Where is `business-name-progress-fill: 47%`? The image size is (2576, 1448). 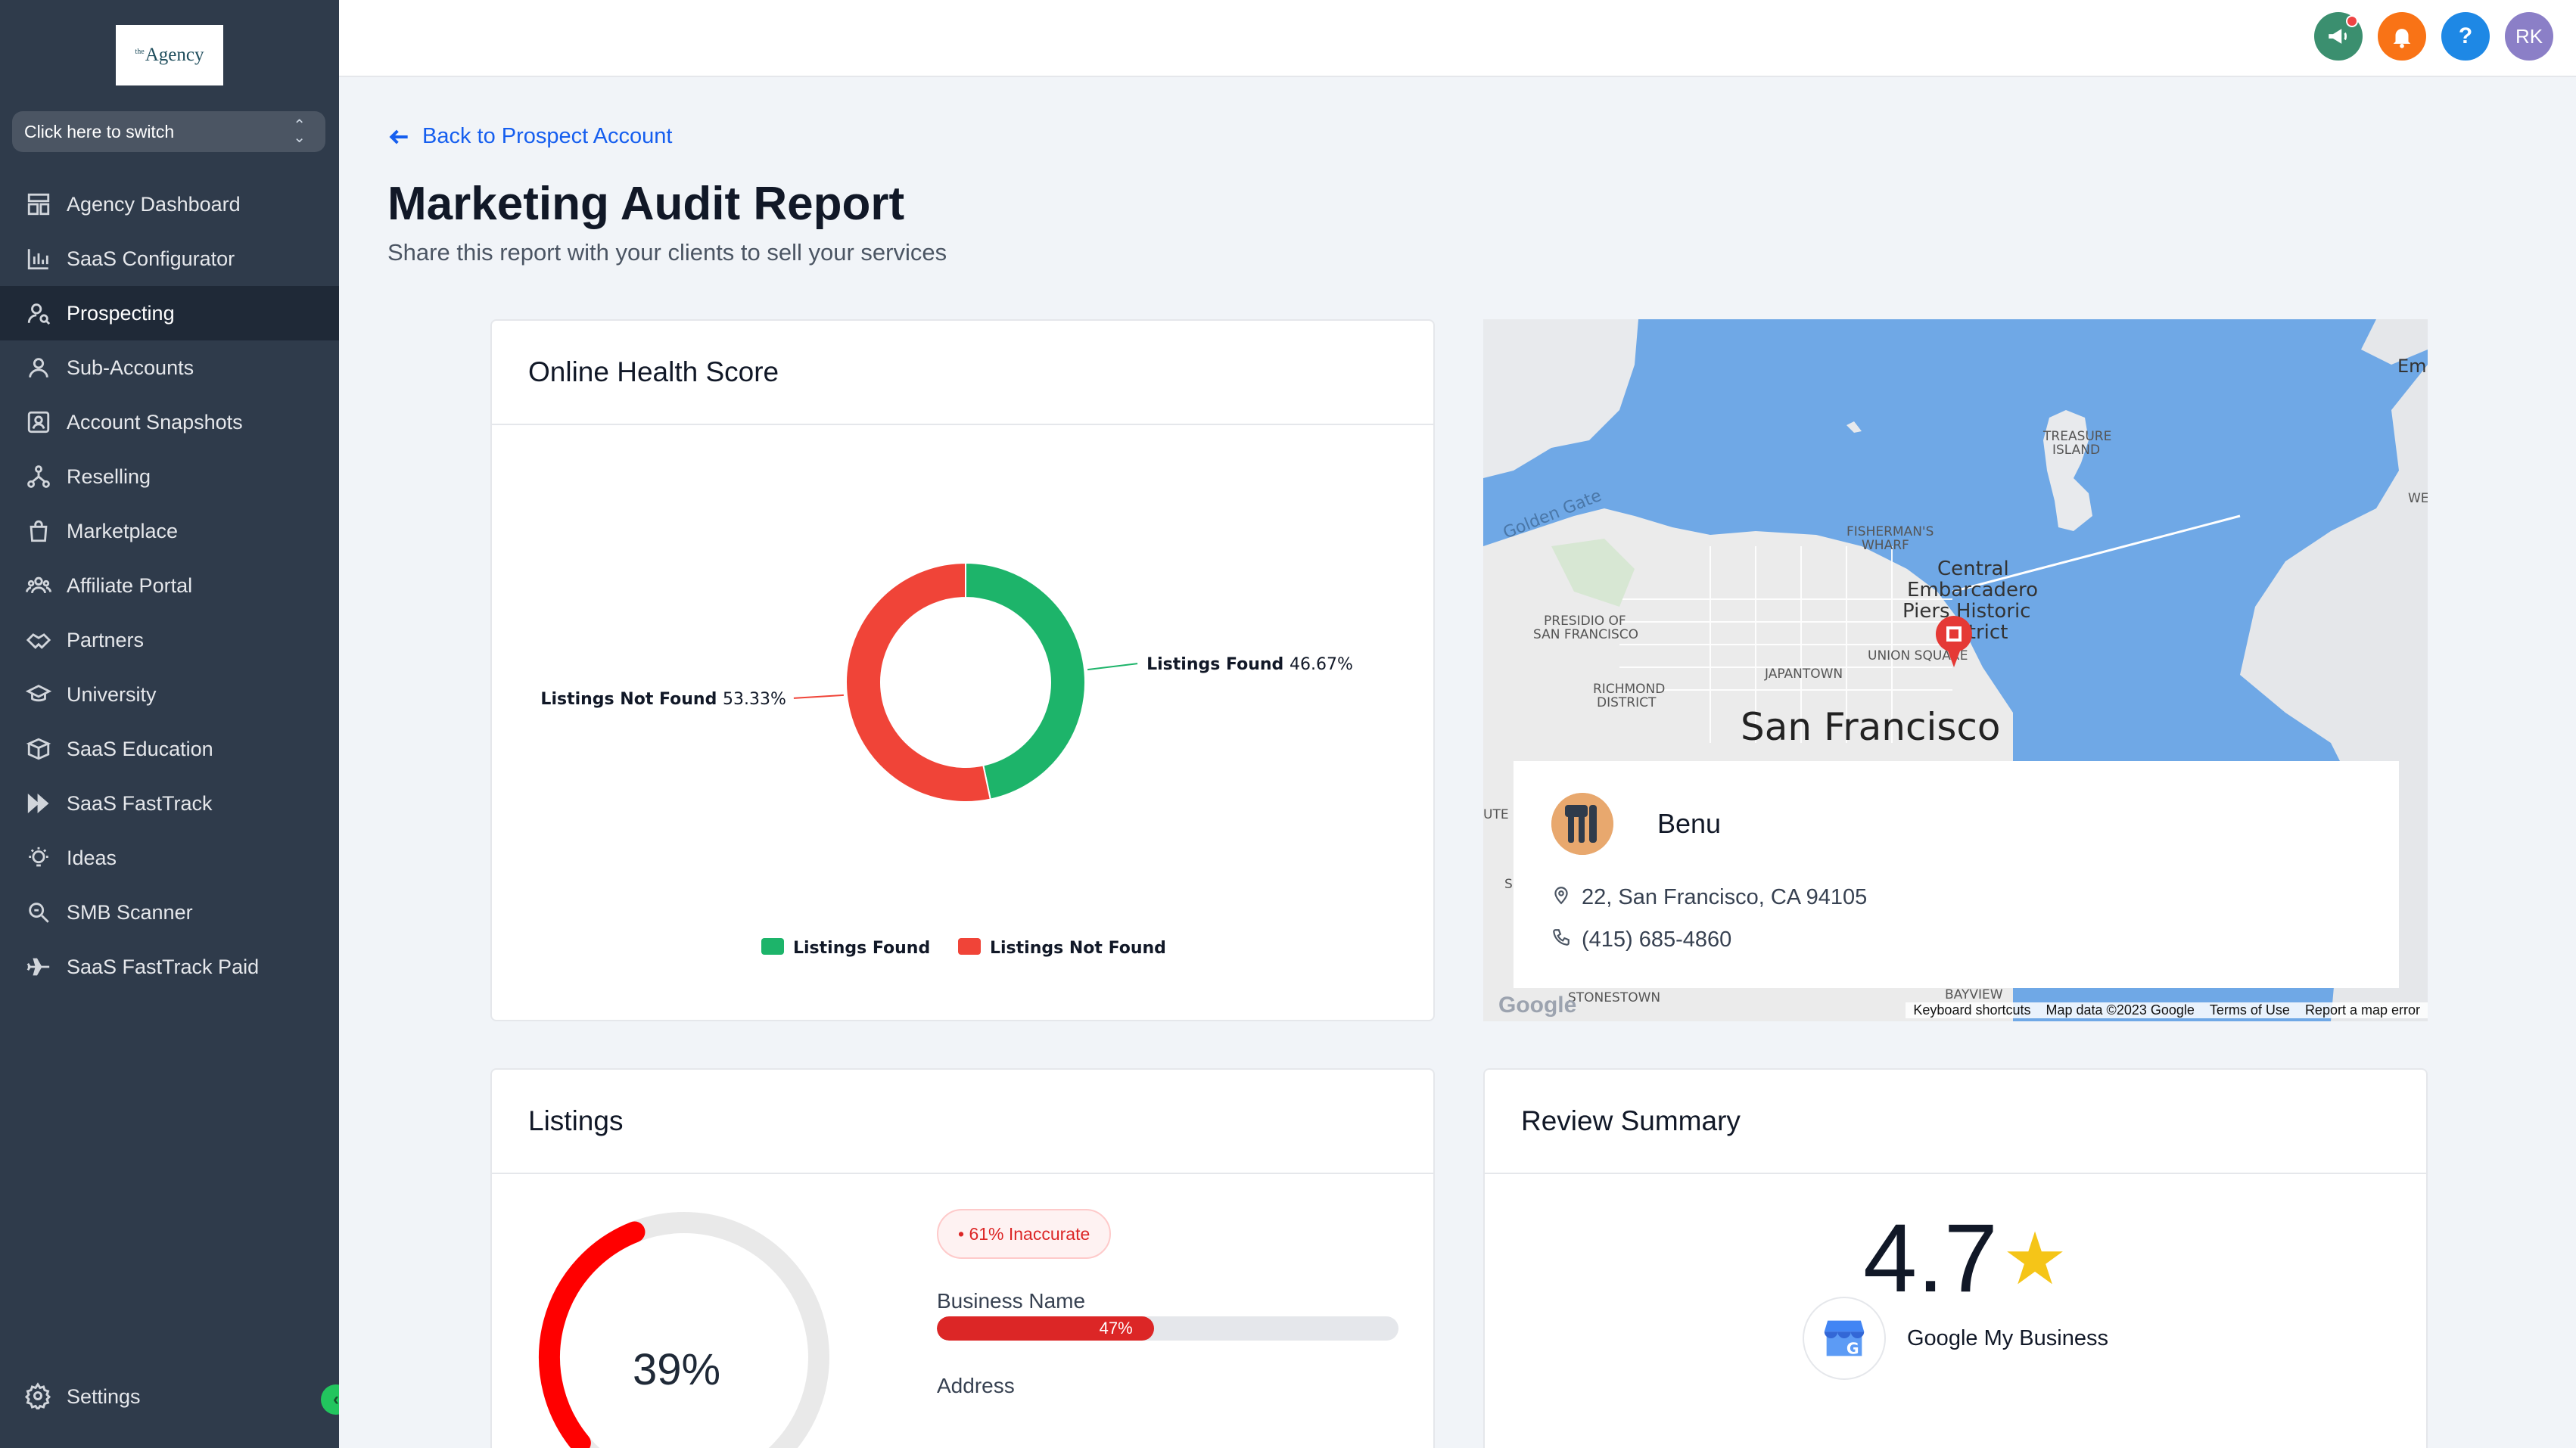
business-name-progress-fill: 47% is located at coordinates (1045, 1328).